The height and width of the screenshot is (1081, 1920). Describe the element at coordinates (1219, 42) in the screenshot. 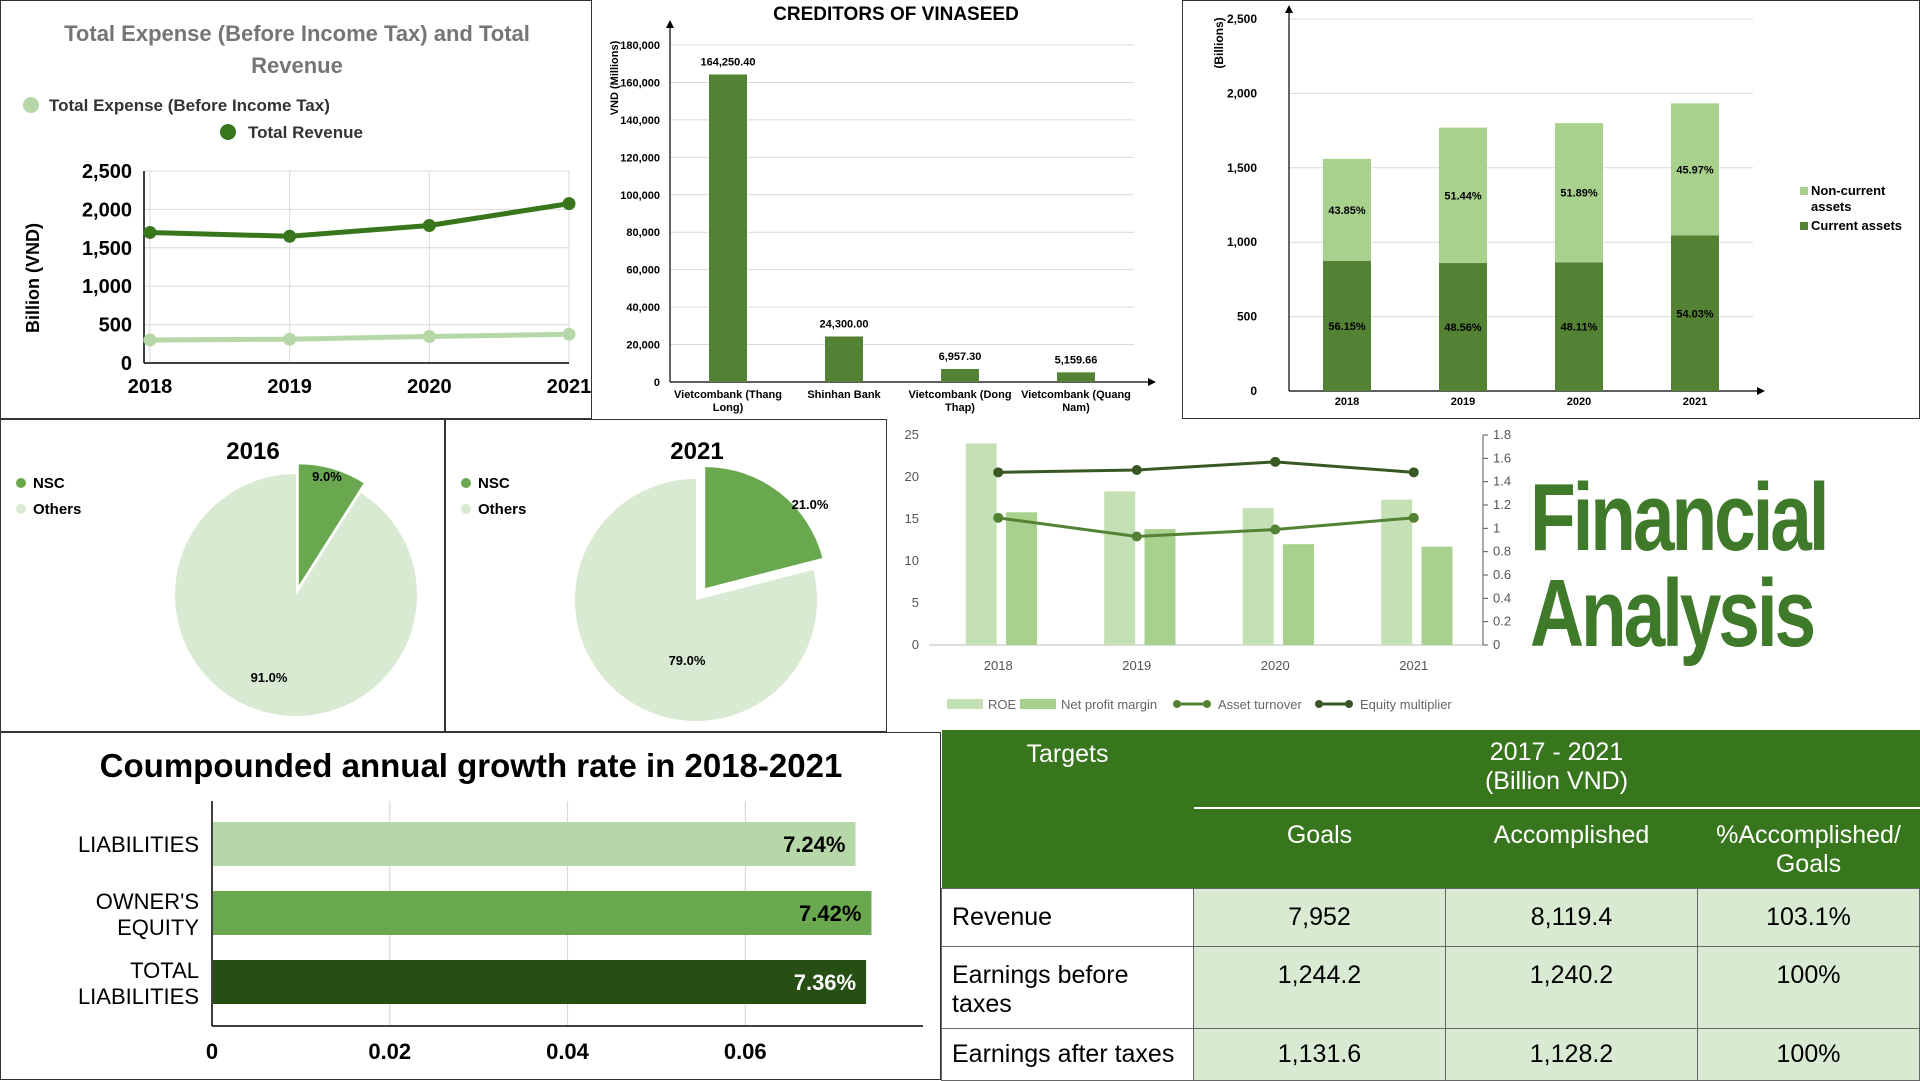

I see `y-axis-label: (Billions)` at that location.